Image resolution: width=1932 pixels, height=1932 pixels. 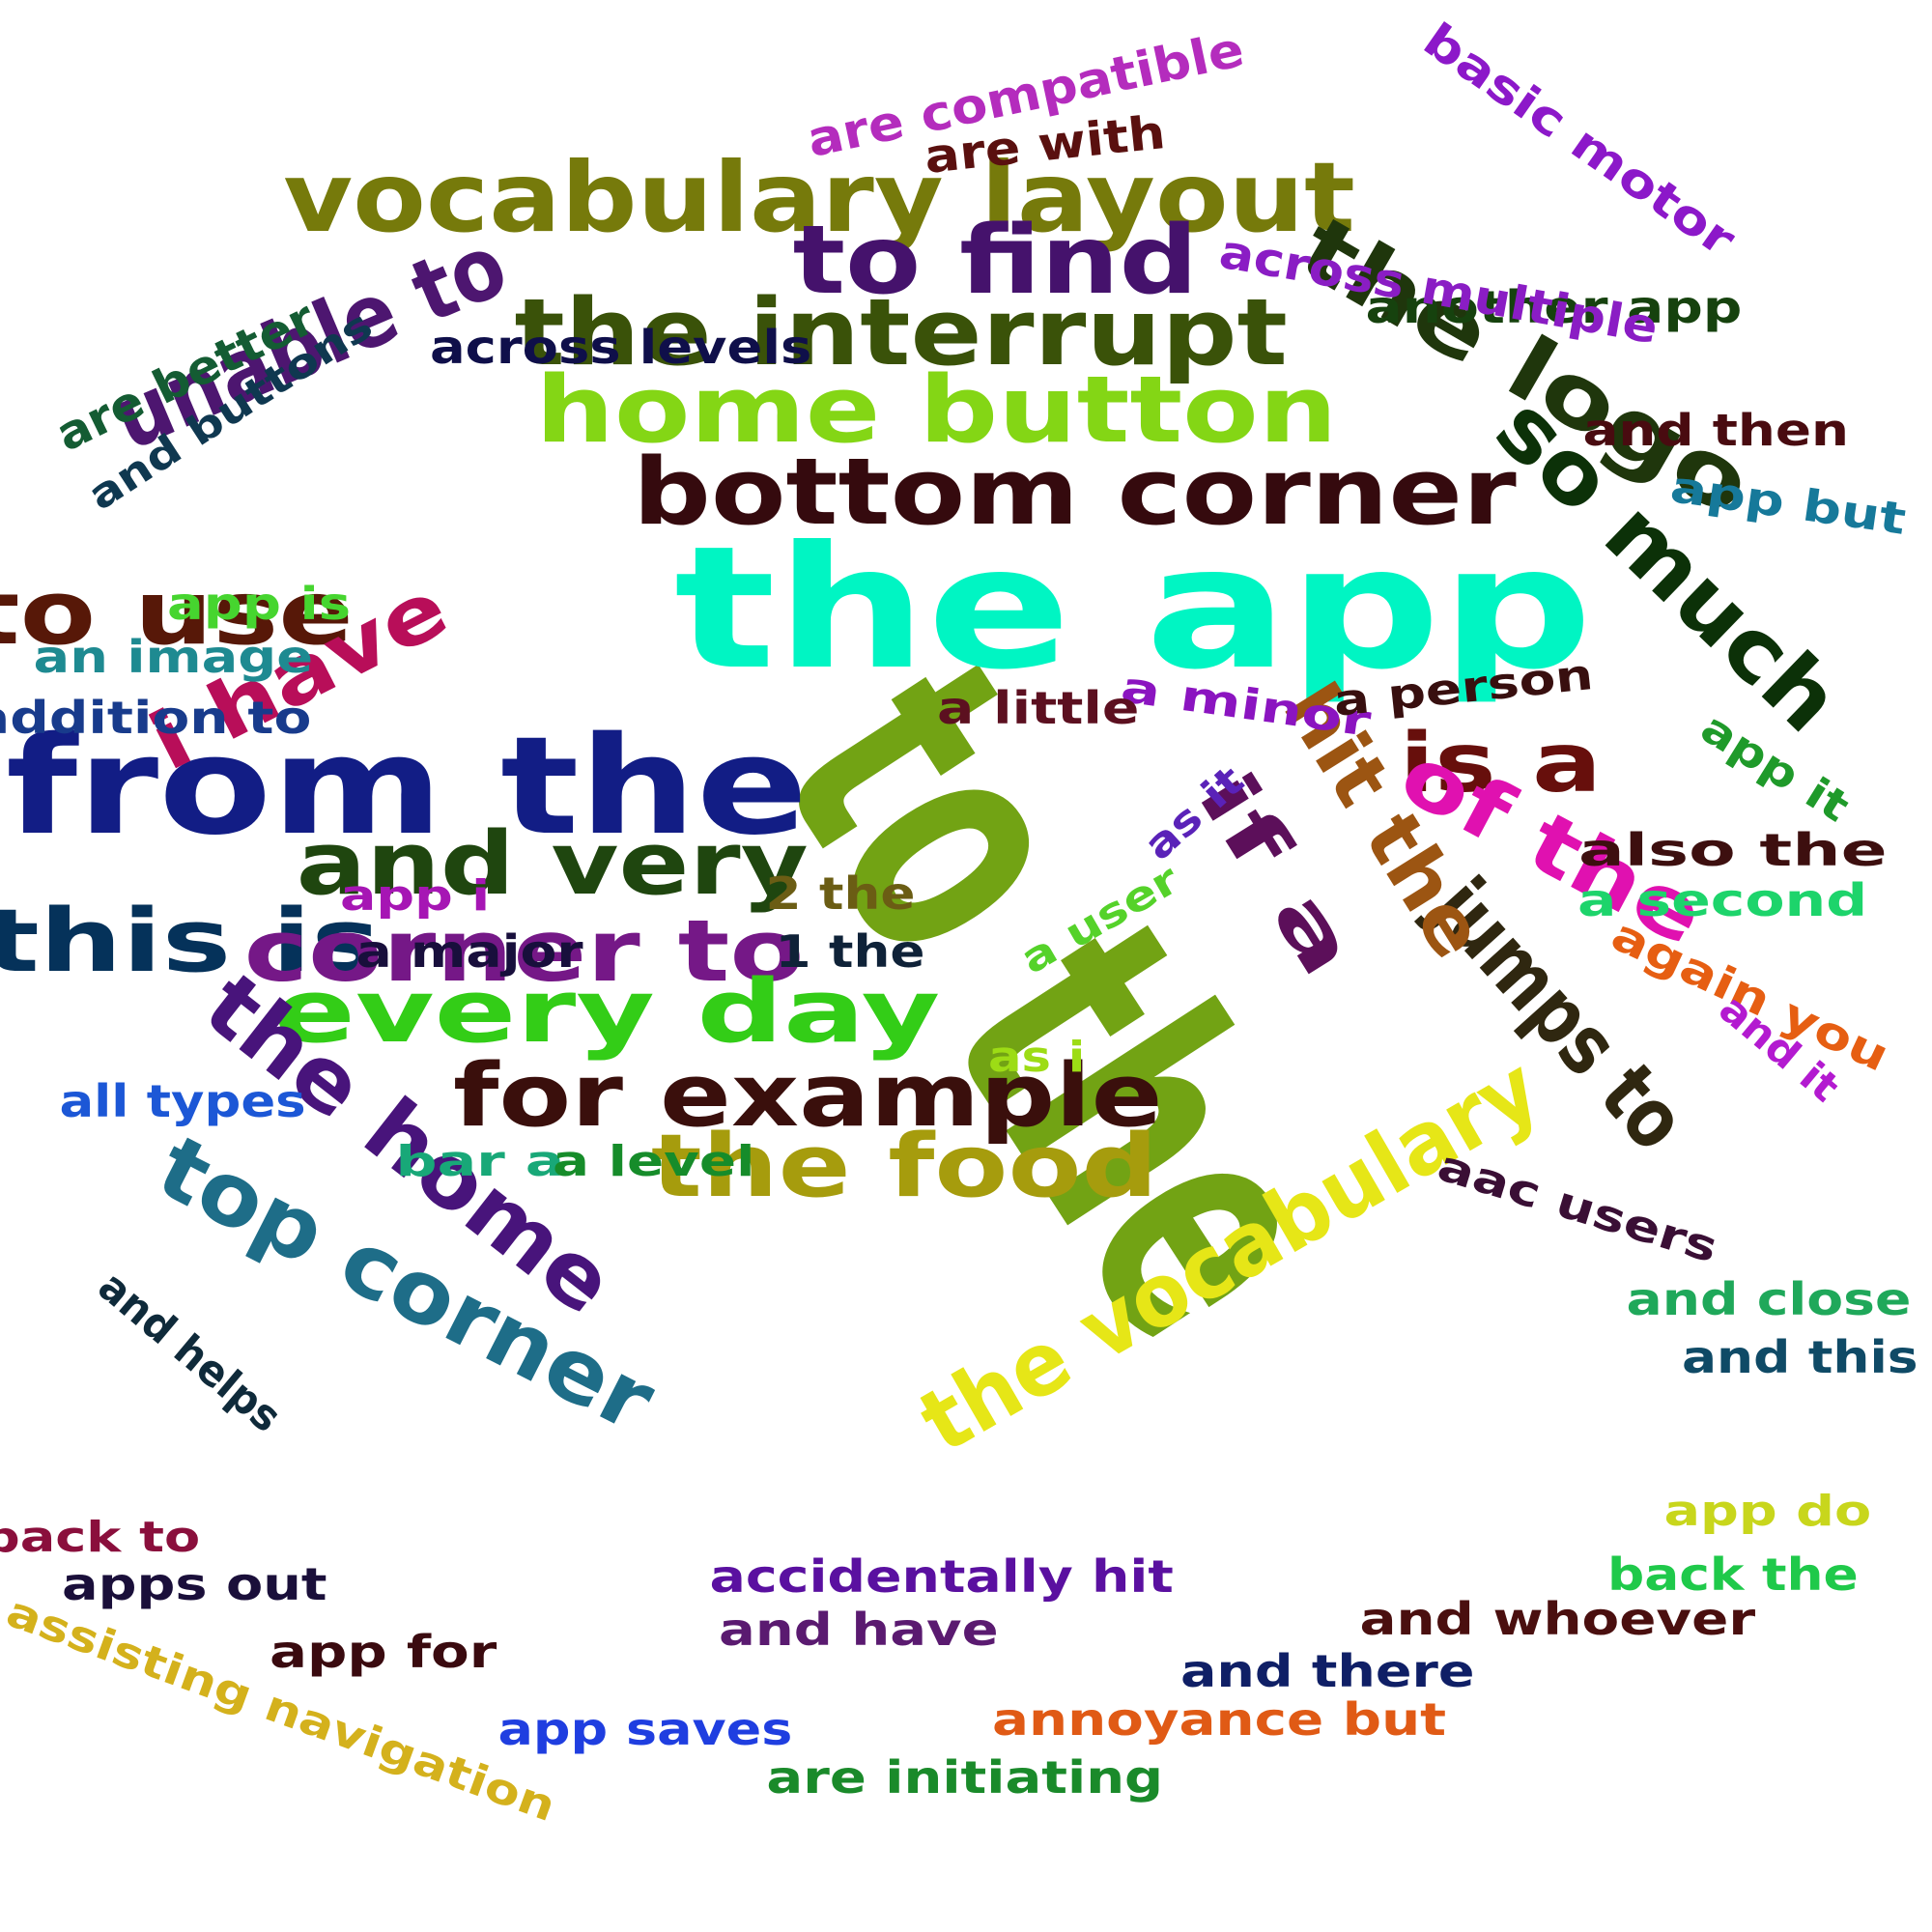 I want to click on word: to use, so click(x=177, y=613).